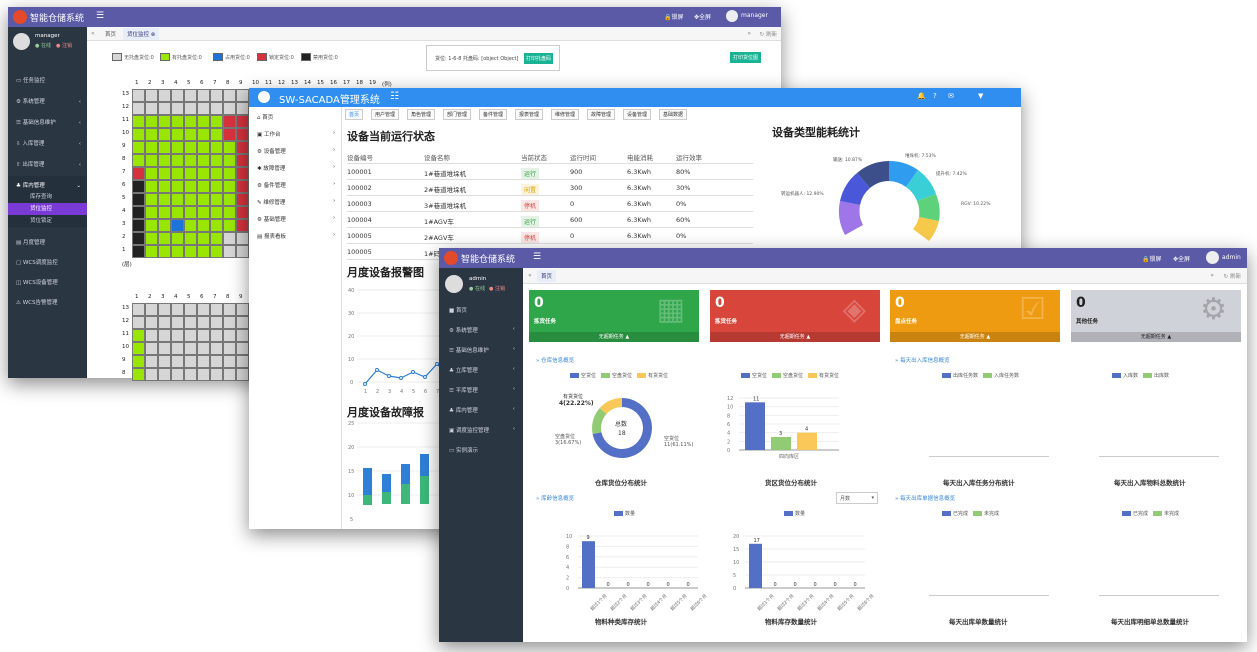 The image size is (1257, 652). I want to click on tab-current: 货位监控 ⊗, so click(141, 34).